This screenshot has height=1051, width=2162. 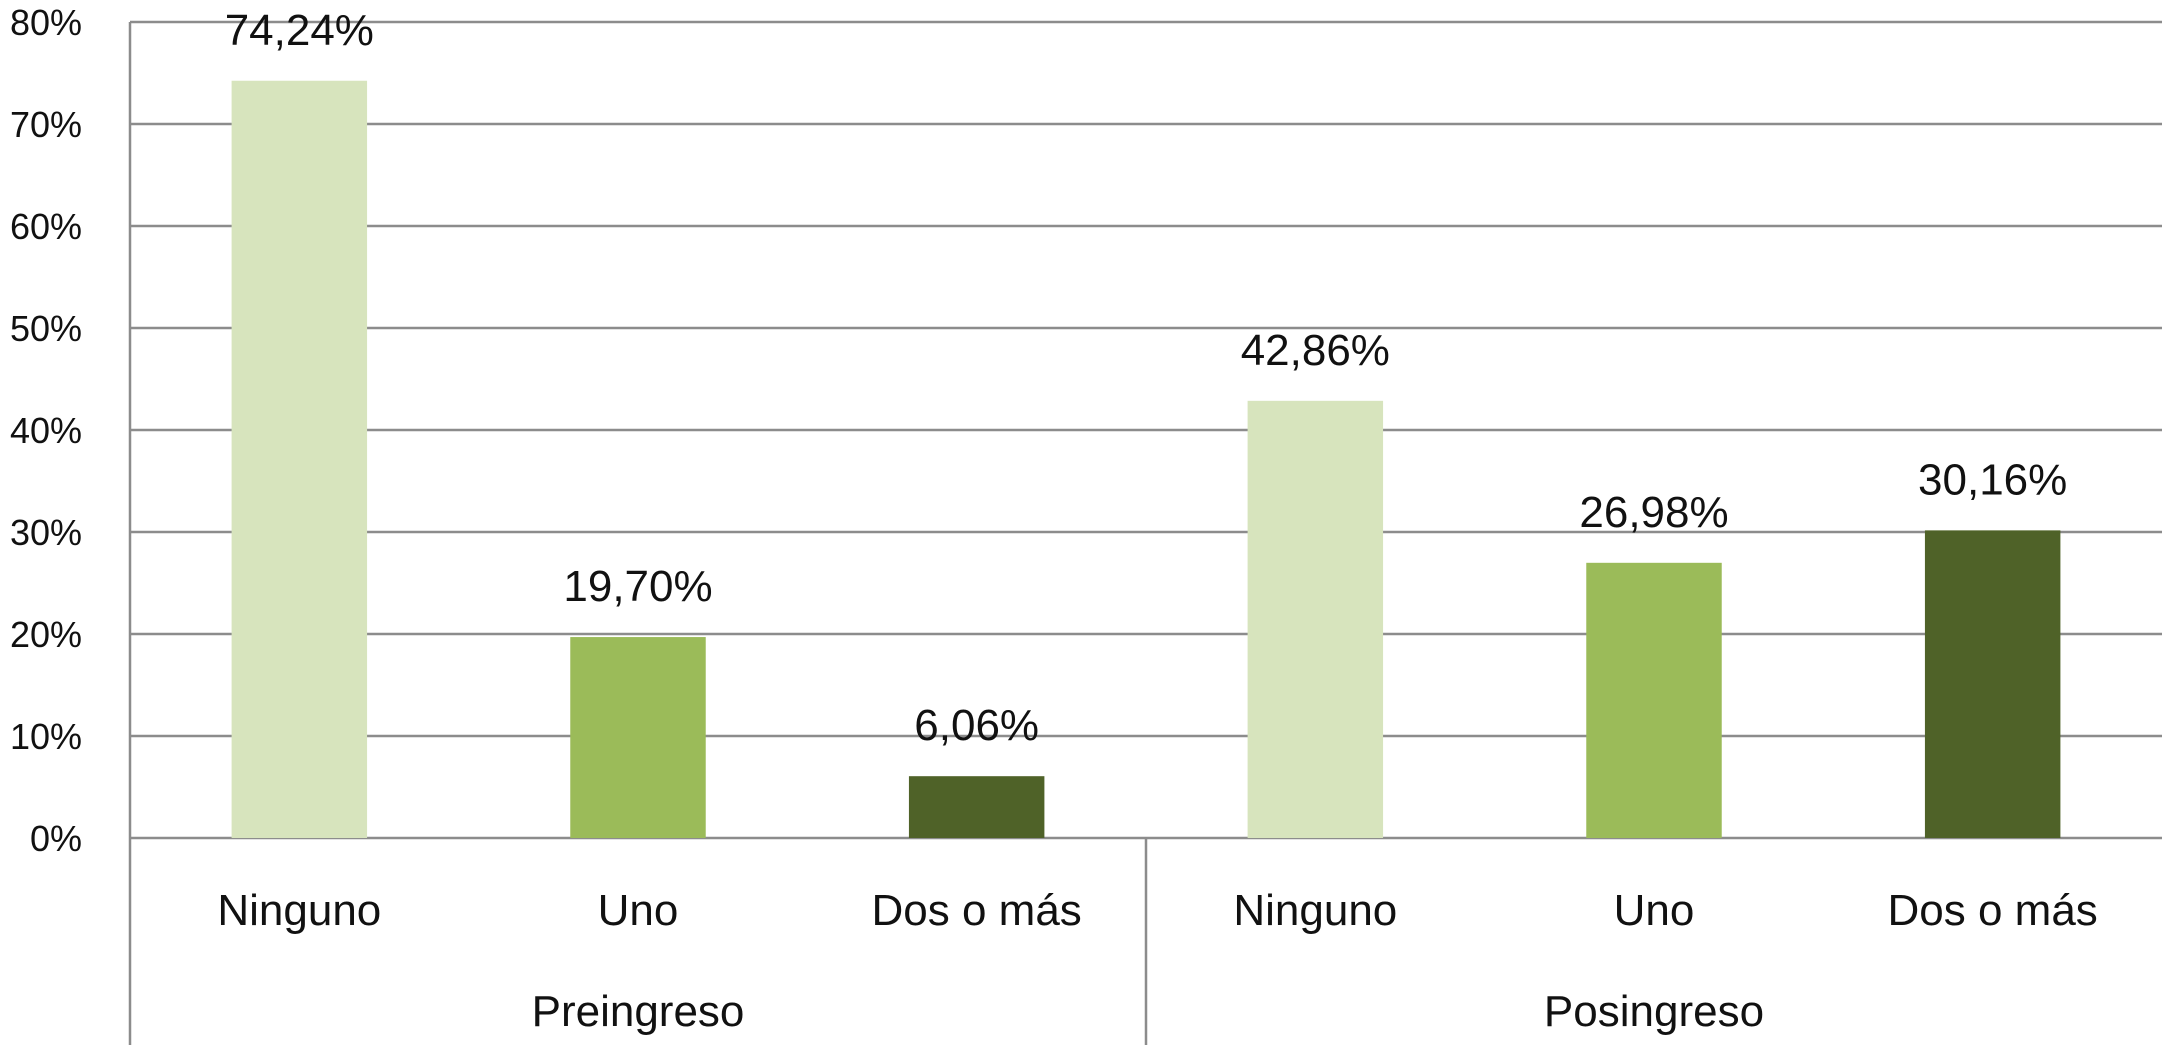 What do you see at coordinates (46, 124) in the screenshot?
I see `y-tick-label: 70%` at bounding box center [46, 124].